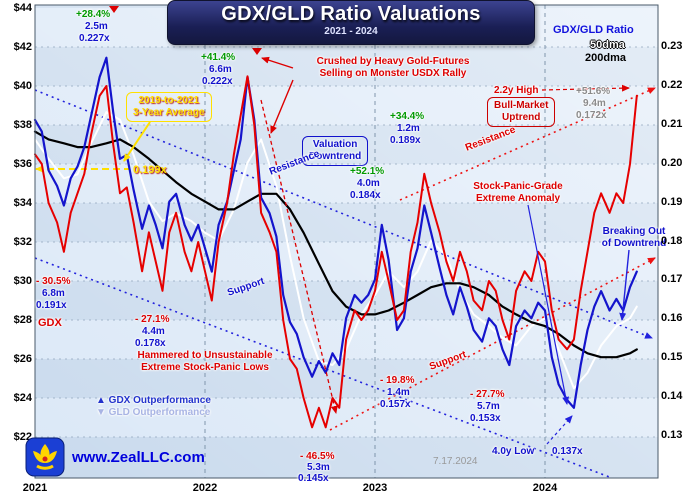 This screenshot has height=500, width=700. What do you see at coordinates (257, 51) in the screenshot?
I see `peak-2022-marker` at bounding box center [257, 51].